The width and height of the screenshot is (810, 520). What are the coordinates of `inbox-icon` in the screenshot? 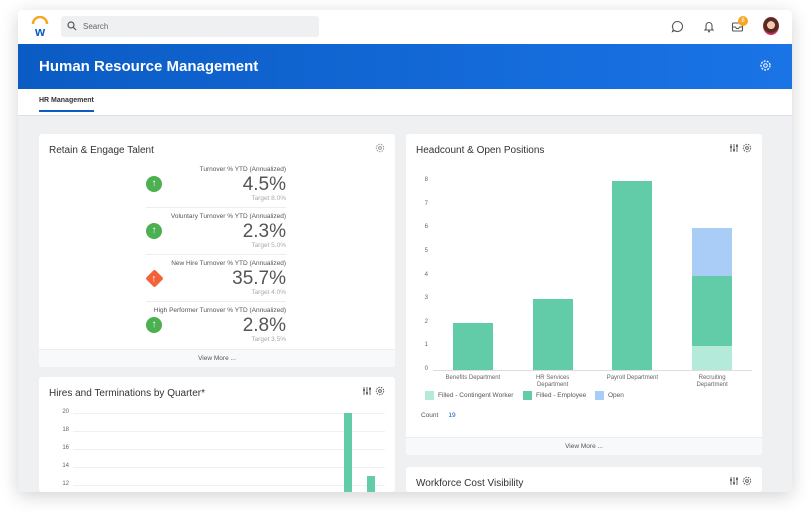 It's located at (737, 26).